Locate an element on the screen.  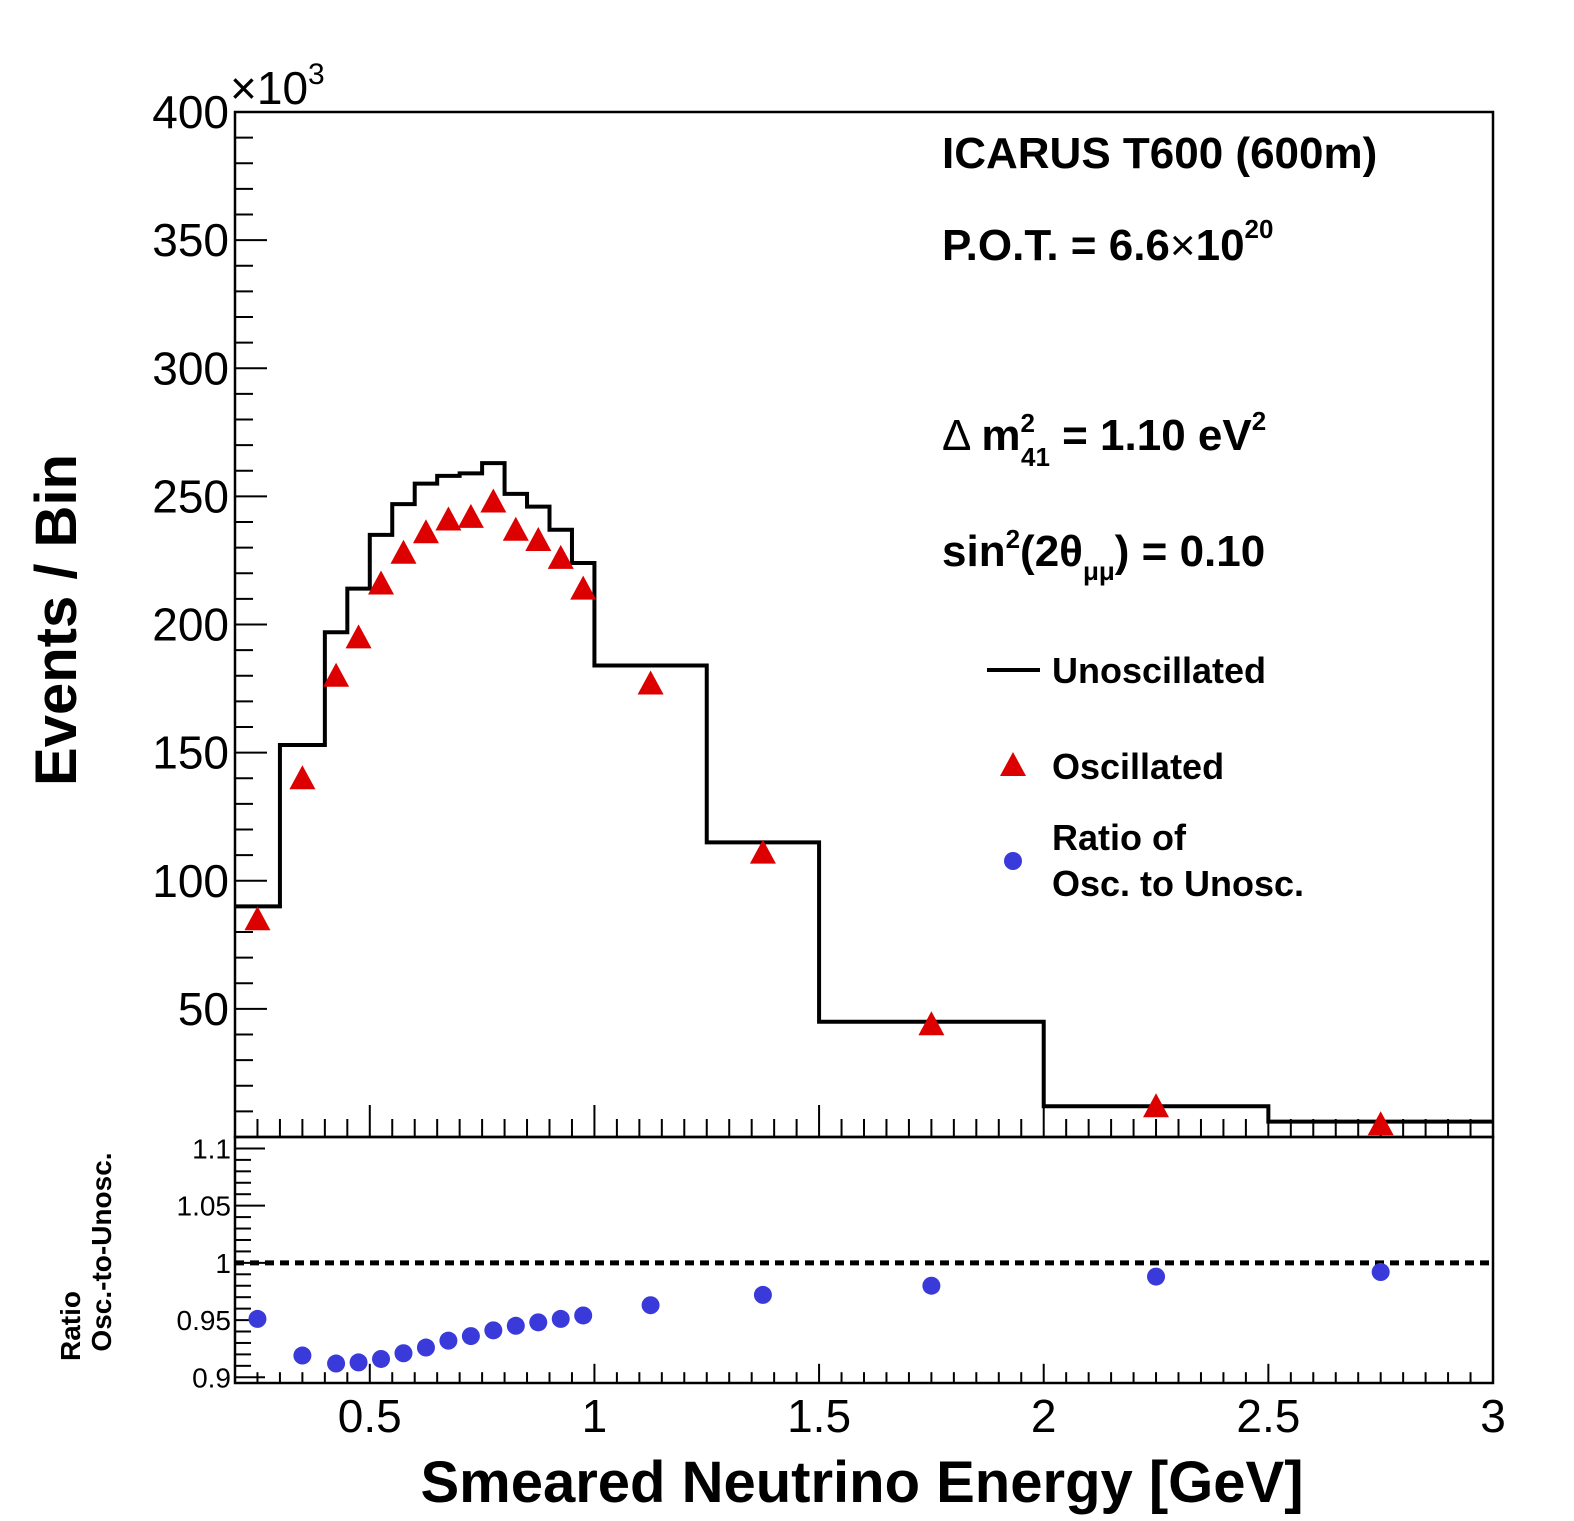
sin-mid: (2θ is located at coordinates (1051, 551).